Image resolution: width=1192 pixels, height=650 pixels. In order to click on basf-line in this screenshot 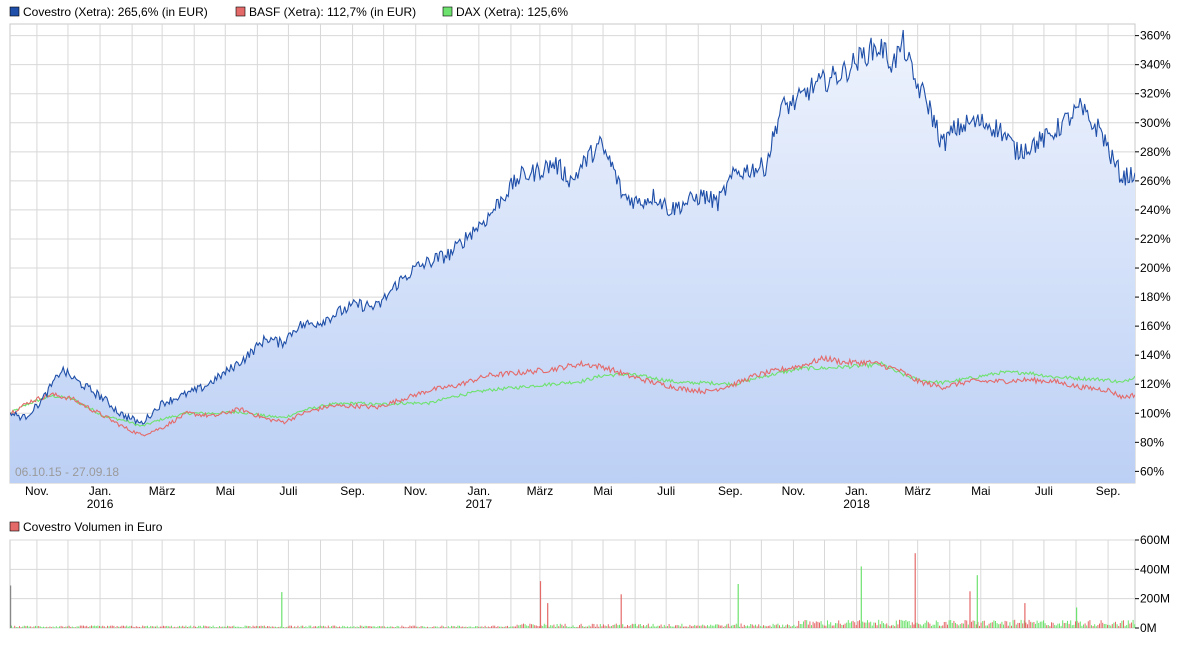, I will do `click(572, 395)`.